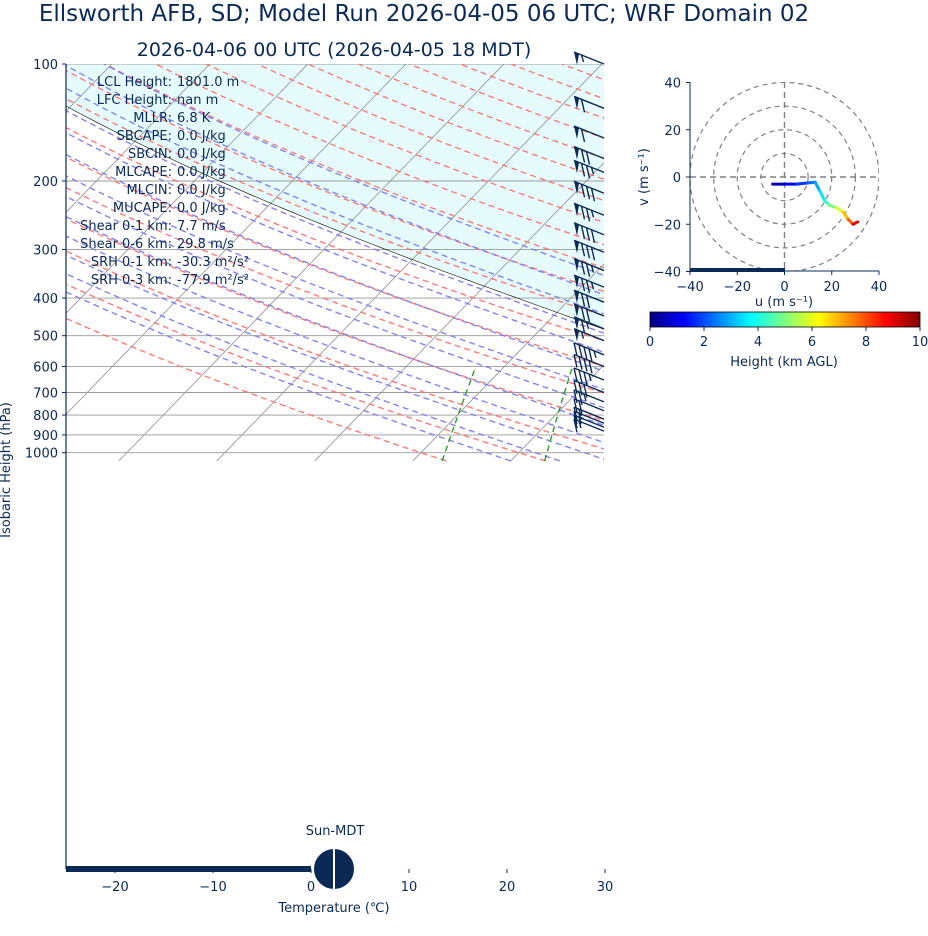 Image resolution: width=928 pixels, height=936 pixels. I want to click on y-tick-label: 400, so click(45, 299).